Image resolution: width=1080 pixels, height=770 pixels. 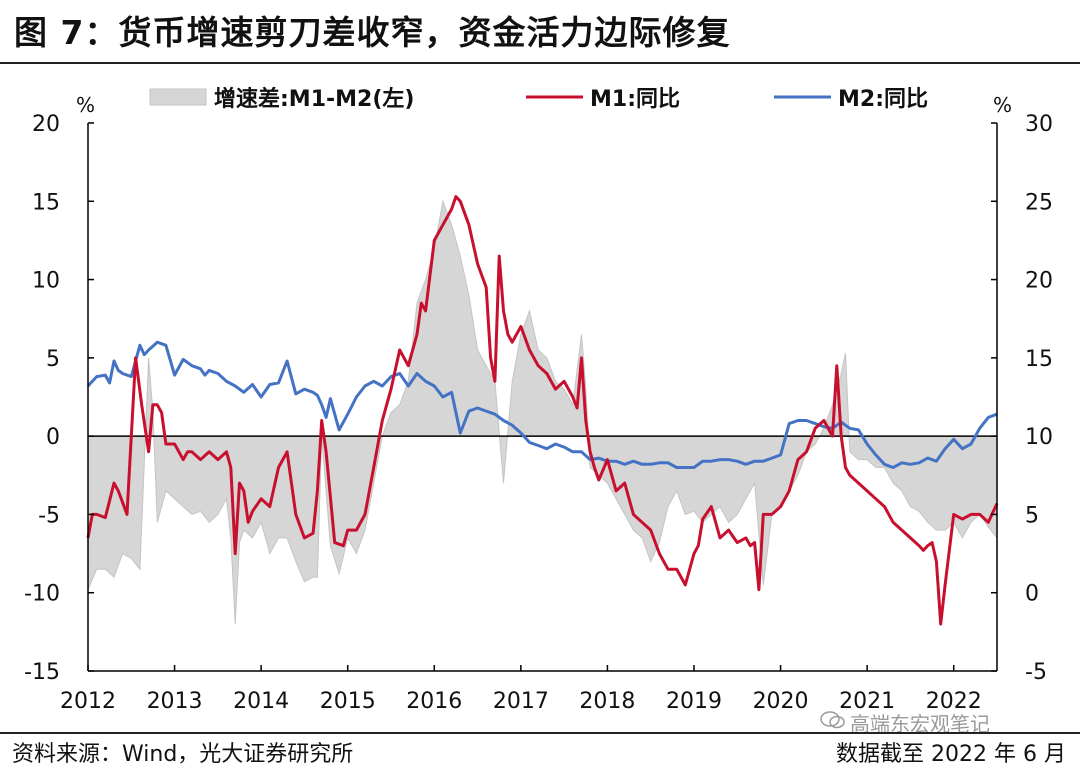 I want to click on right-tick-label: 30, so click(x=1039, y=124).